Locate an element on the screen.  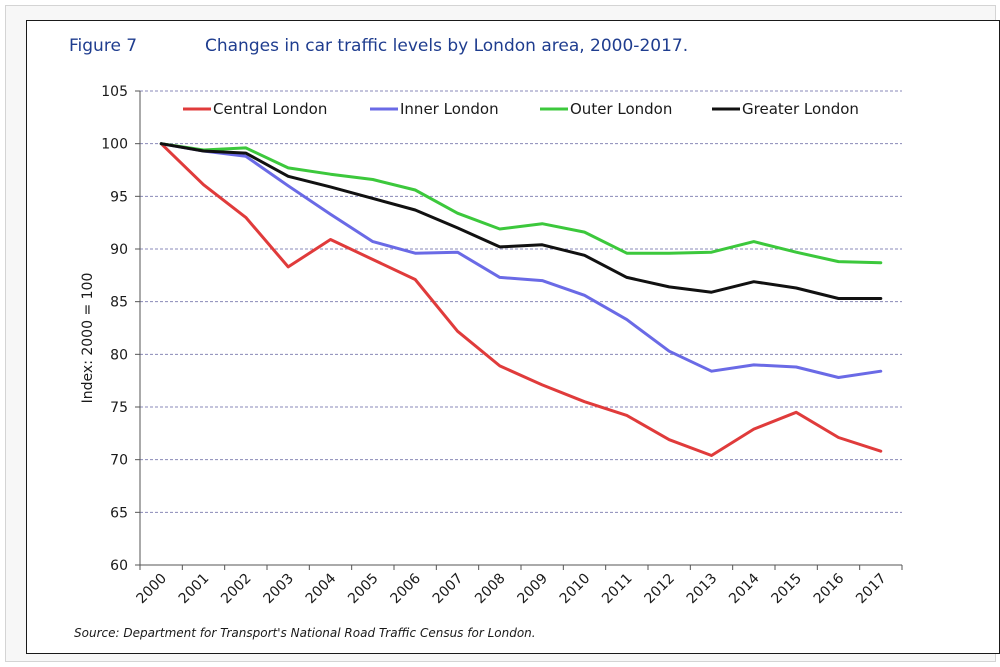
x-tick-label: 2001 is located at coordinates (194, 589).